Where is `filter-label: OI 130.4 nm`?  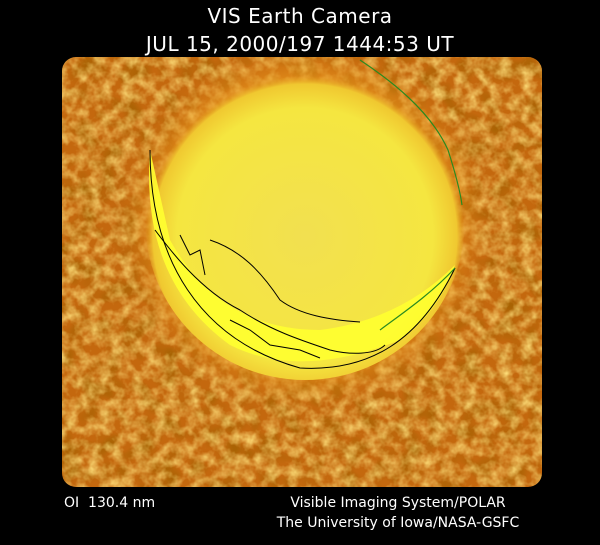 filter-label: OI 130.4 nm is located at coordinates (109, 503).